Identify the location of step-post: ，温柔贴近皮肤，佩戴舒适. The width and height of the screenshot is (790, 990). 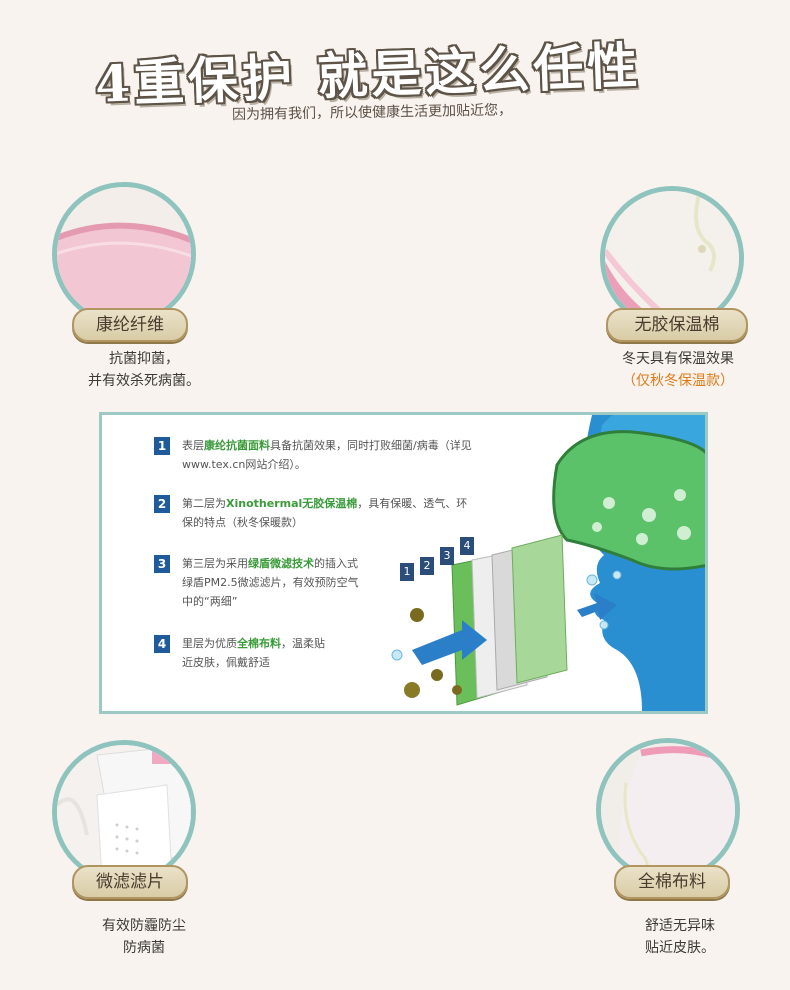
(253, 653).